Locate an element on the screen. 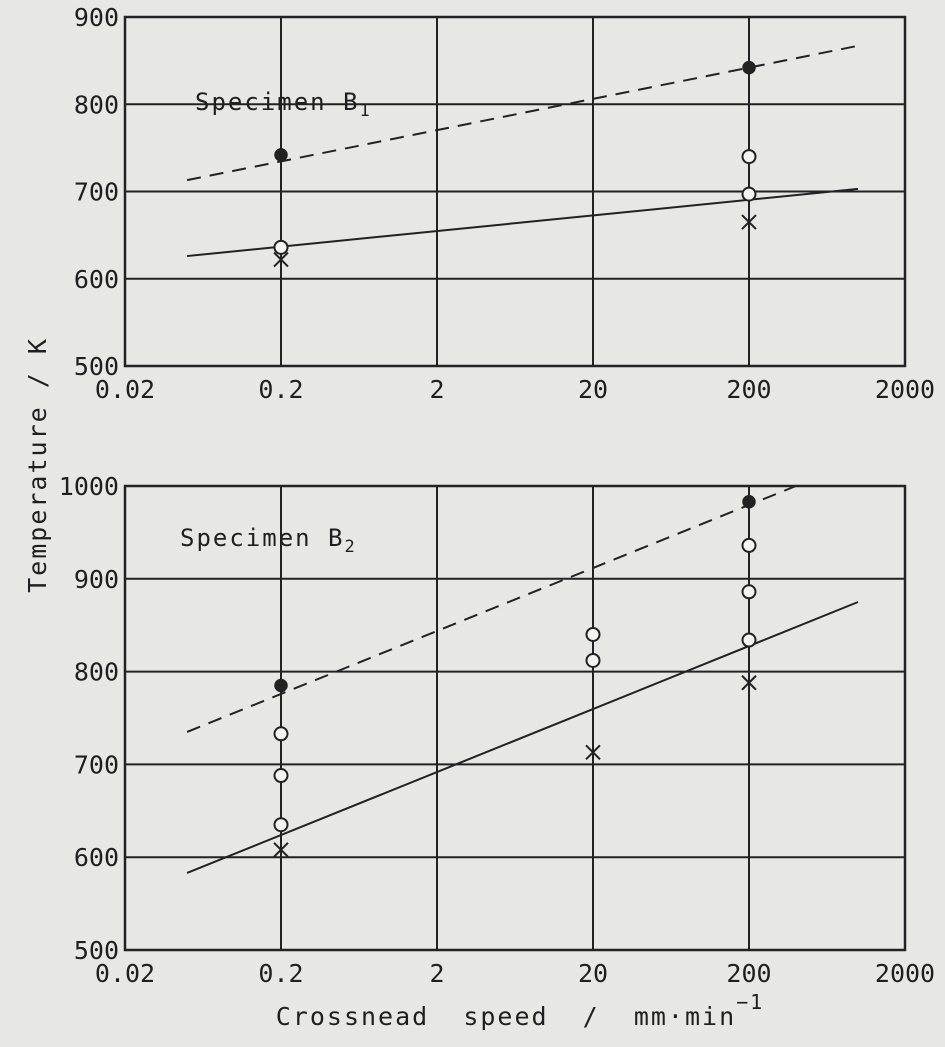 The height and width of the screenshot is (1047, 945). x-axis-title-main: Crossnead speed / mm·min is located at coordinates (506, 1016).